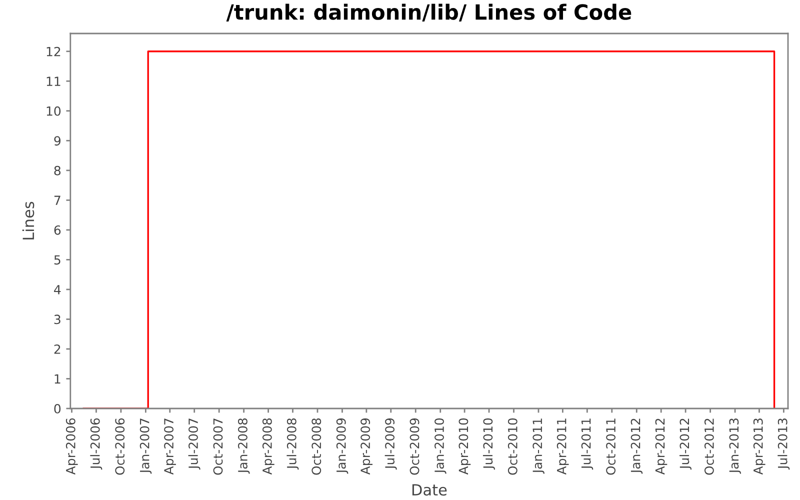 The height and width of the screenshot is (500, 800). What do you see at coordinates (538, 446) in the screenshot?
I see `x-tick-label: Jan-2011` at bounding box center [538, 446].